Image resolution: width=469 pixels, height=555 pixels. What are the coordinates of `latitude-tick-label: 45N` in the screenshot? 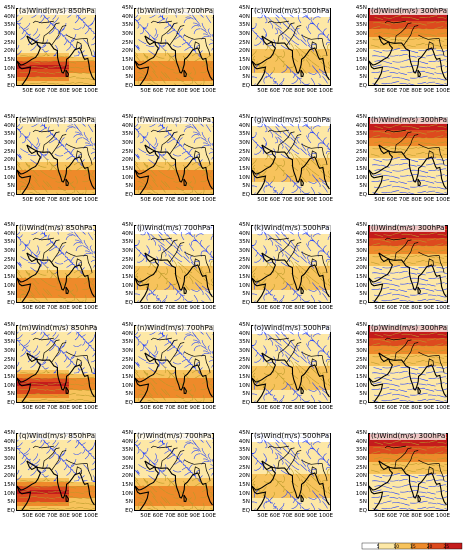 It's located at (242, 8).